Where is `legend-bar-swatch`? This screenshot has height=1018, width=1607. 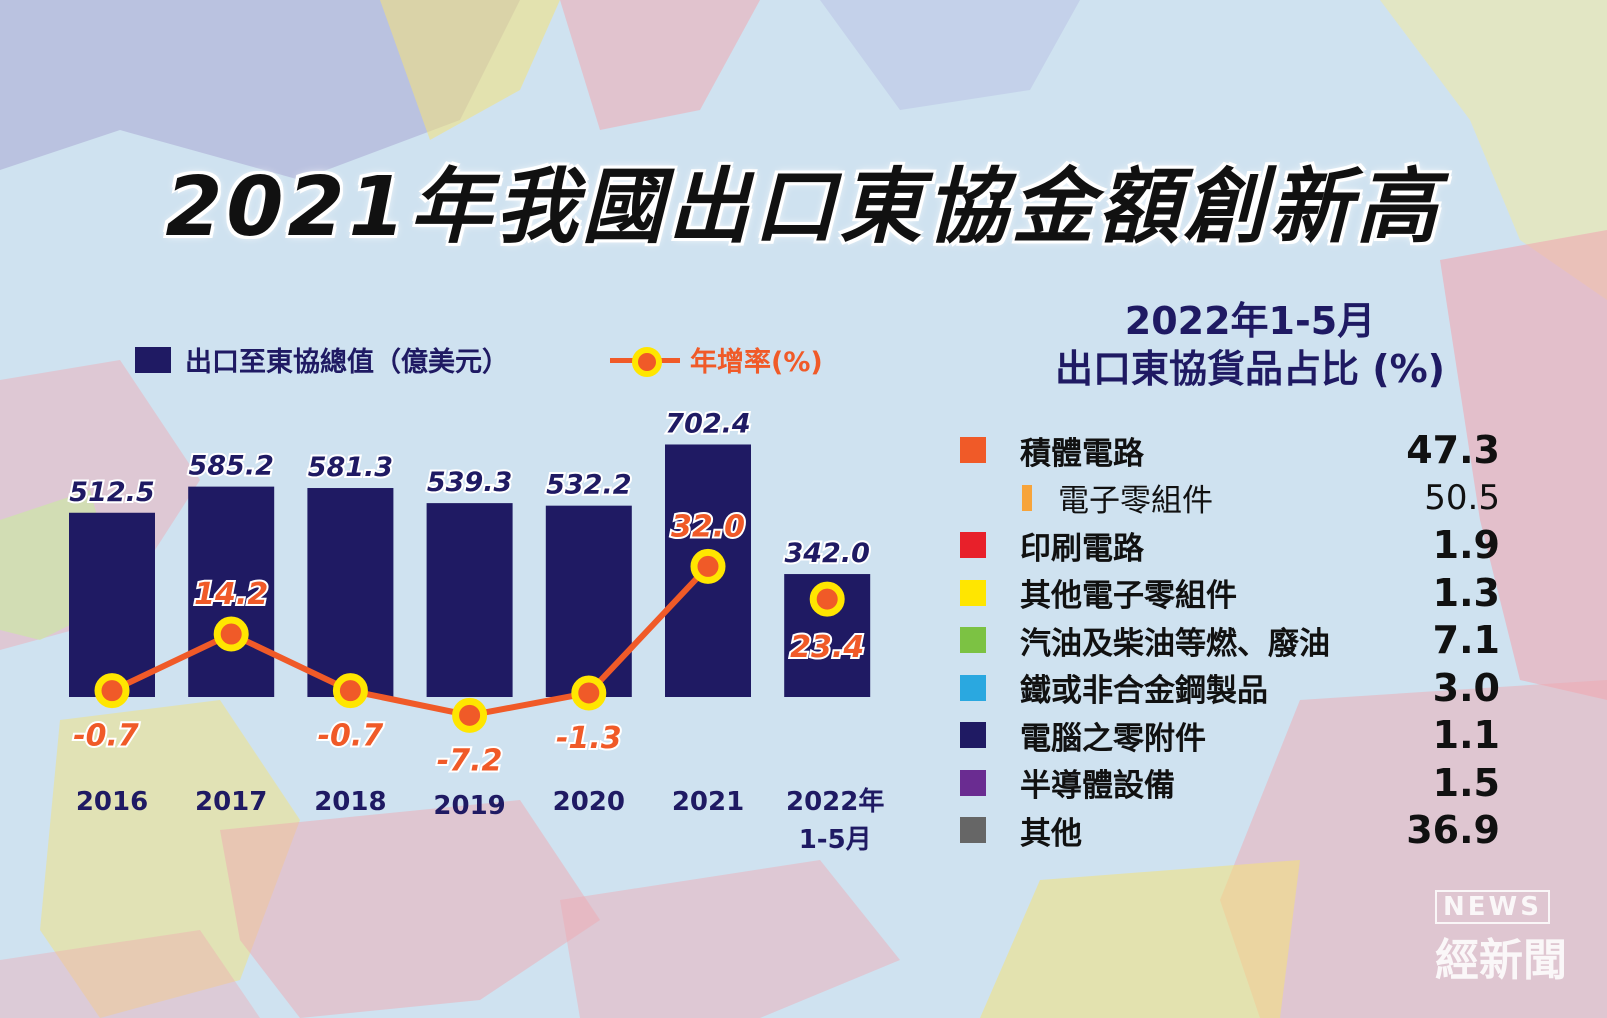
legend-bar-swatch is located at coordinates (153, 359).